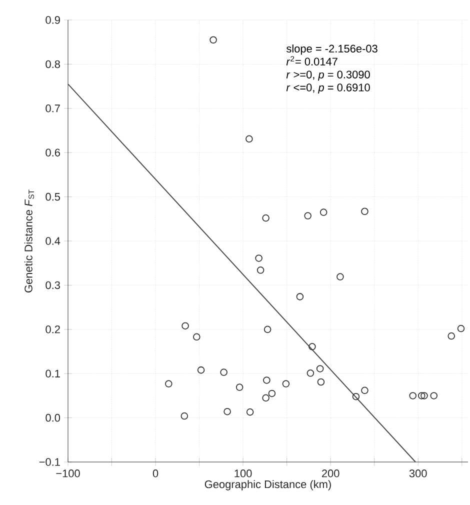  I want to click on y-tick-label: −0.1, so click(49, 462).